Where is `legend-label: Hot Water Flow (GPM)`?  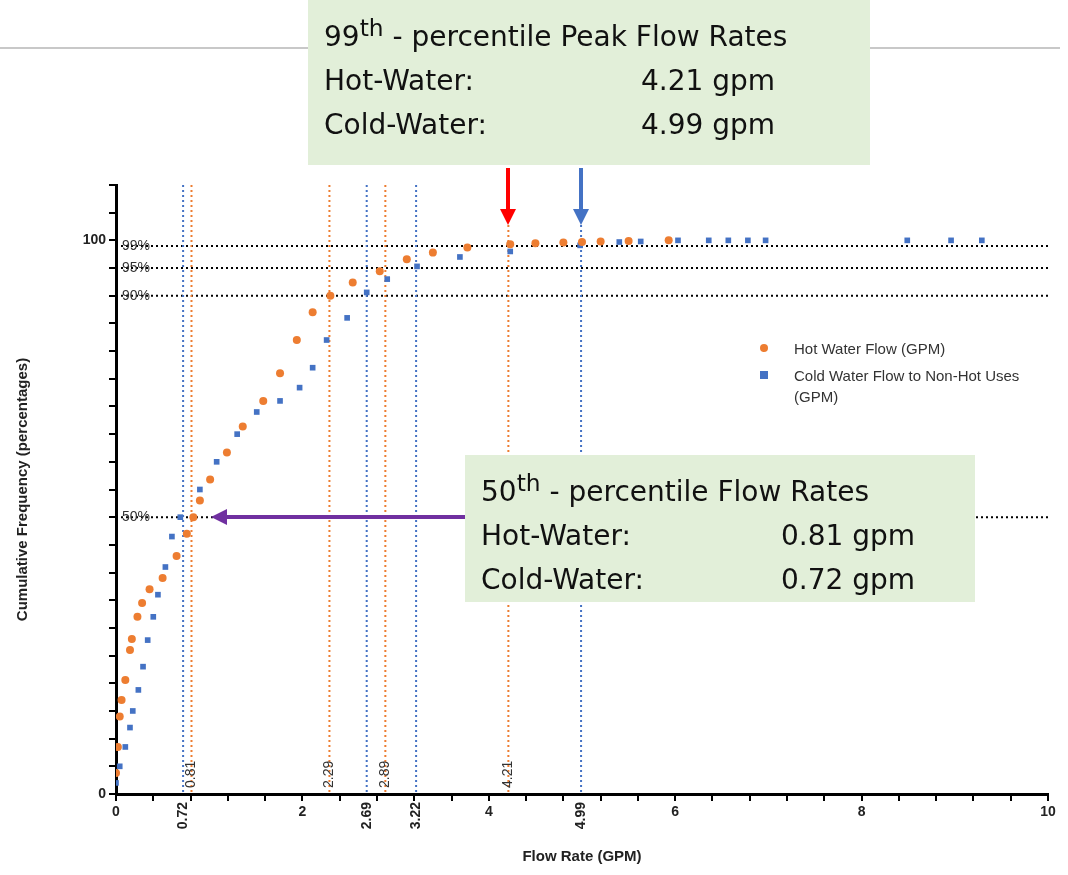
legend-label: Hot Water Flow (GPM) is located at coordinates (870, 349).